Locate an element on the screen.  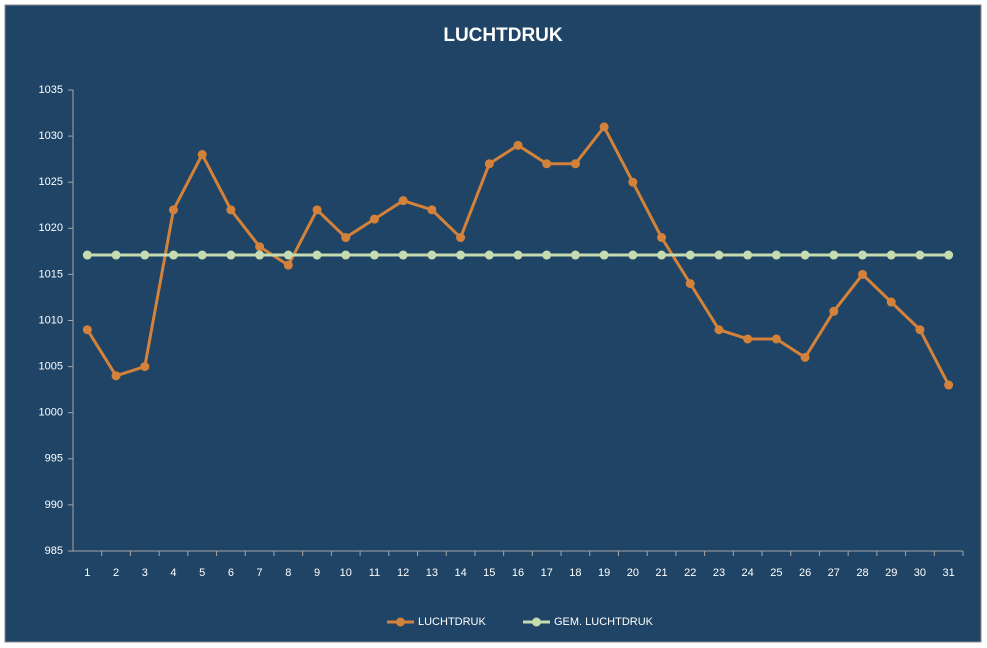
x-tick-label: 21 is located at coordinates (661, 573).